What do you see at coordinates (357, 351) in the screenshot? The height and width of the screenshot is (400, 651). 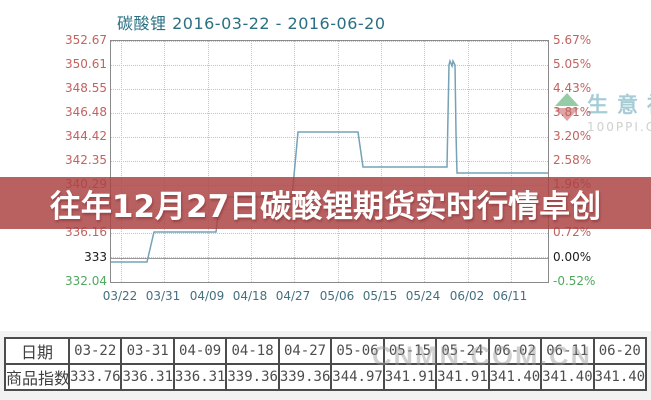 I see `table-date-cell: 05-06` at bounding box center [357, 351].